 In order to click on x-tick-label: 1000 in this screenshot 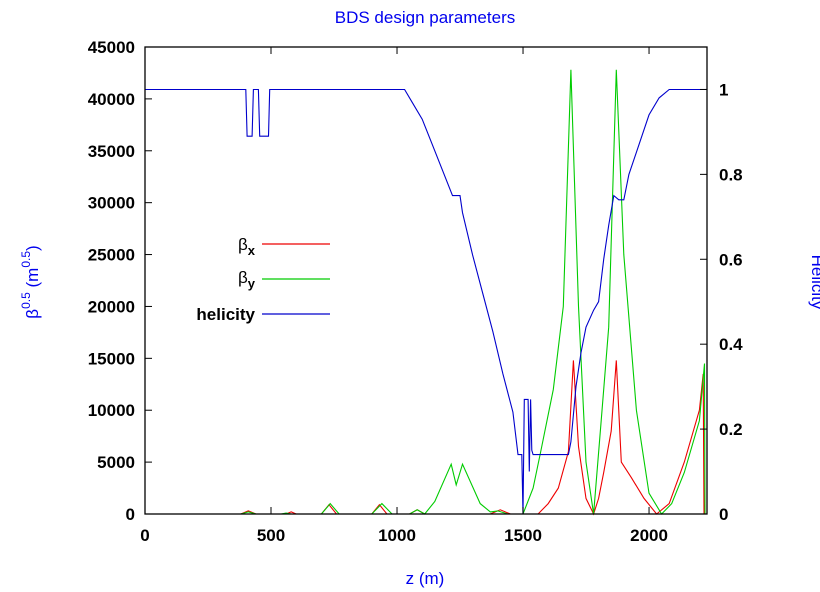, I will do `click(397, 535)`.